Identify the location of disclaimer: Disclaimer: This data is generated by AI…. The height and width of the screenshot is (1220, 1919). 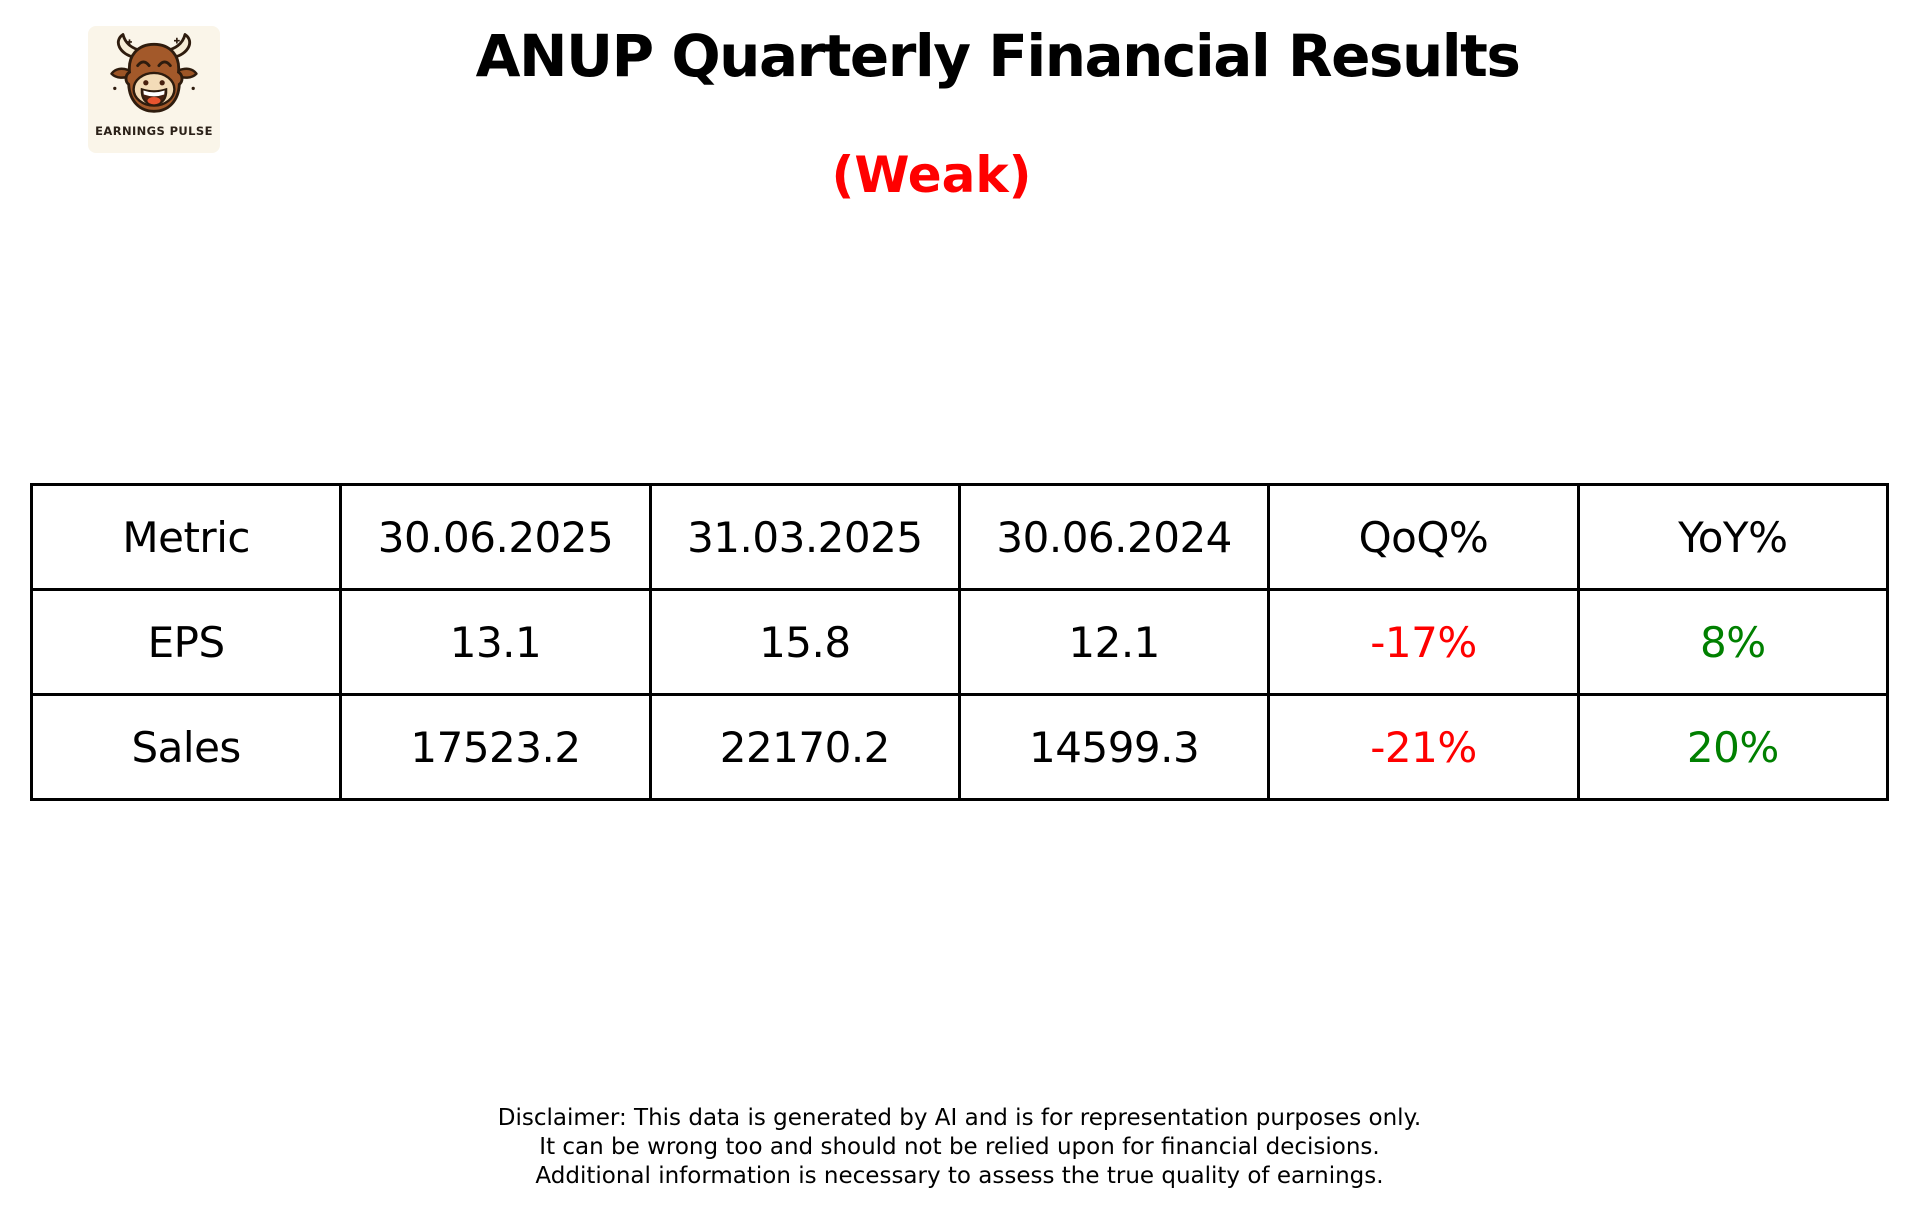
(959, 1147).